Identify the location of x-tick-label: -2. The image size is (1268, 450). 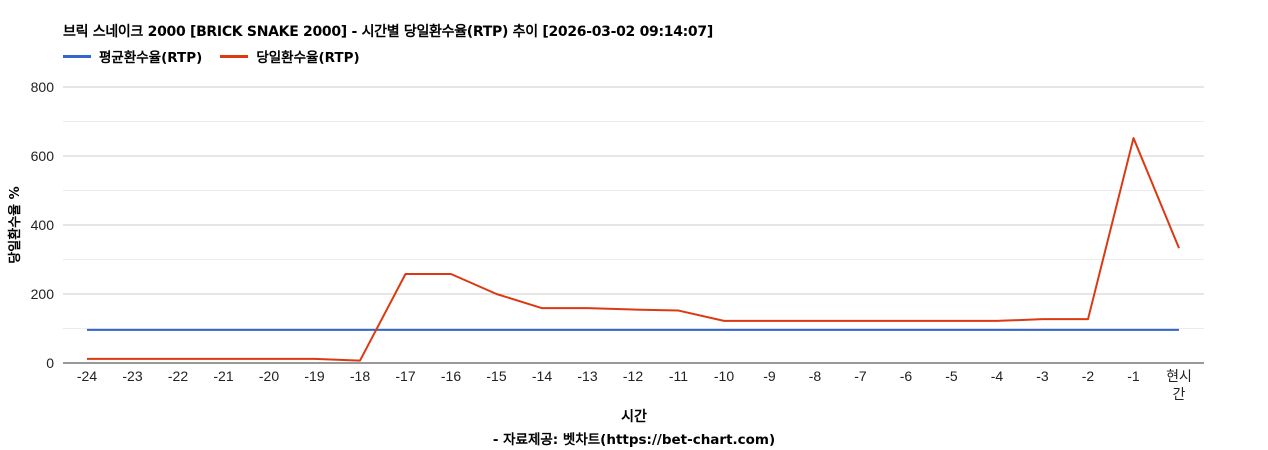
(1088, 376).